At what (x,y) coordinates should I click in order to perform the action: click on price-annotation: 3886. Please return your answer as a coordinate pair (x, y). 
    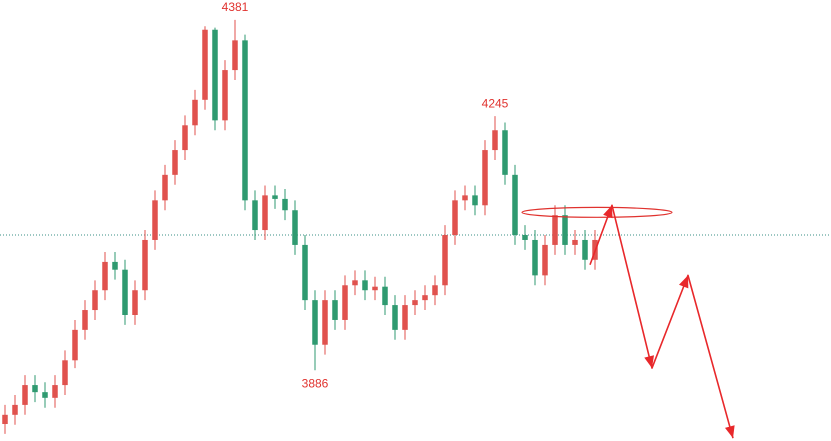
    Looking at the image, I should click on (315, 383).